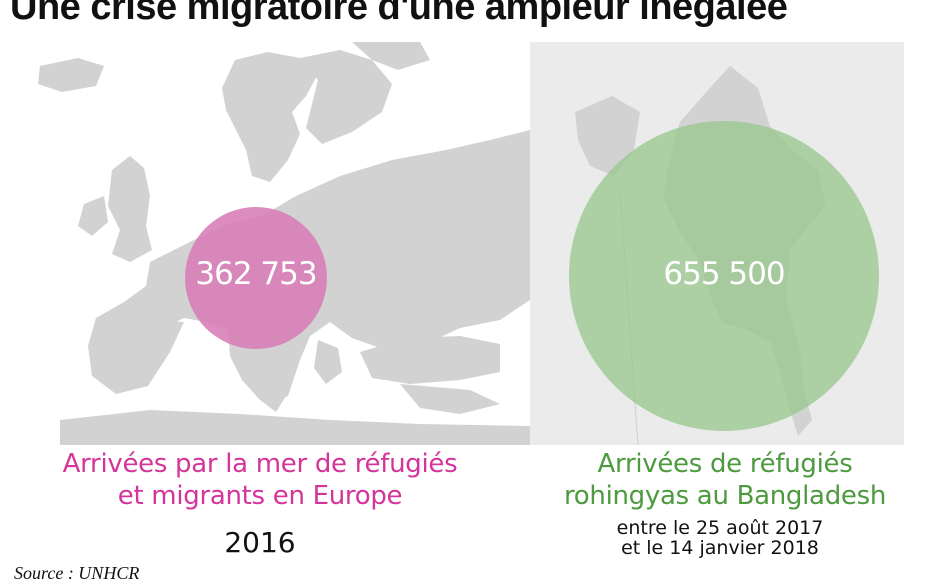 The height and width of the screenshot is (584, 929). I want to click on bangladesh-period-line1: entre le 25 août 2017, so click(720, 528).